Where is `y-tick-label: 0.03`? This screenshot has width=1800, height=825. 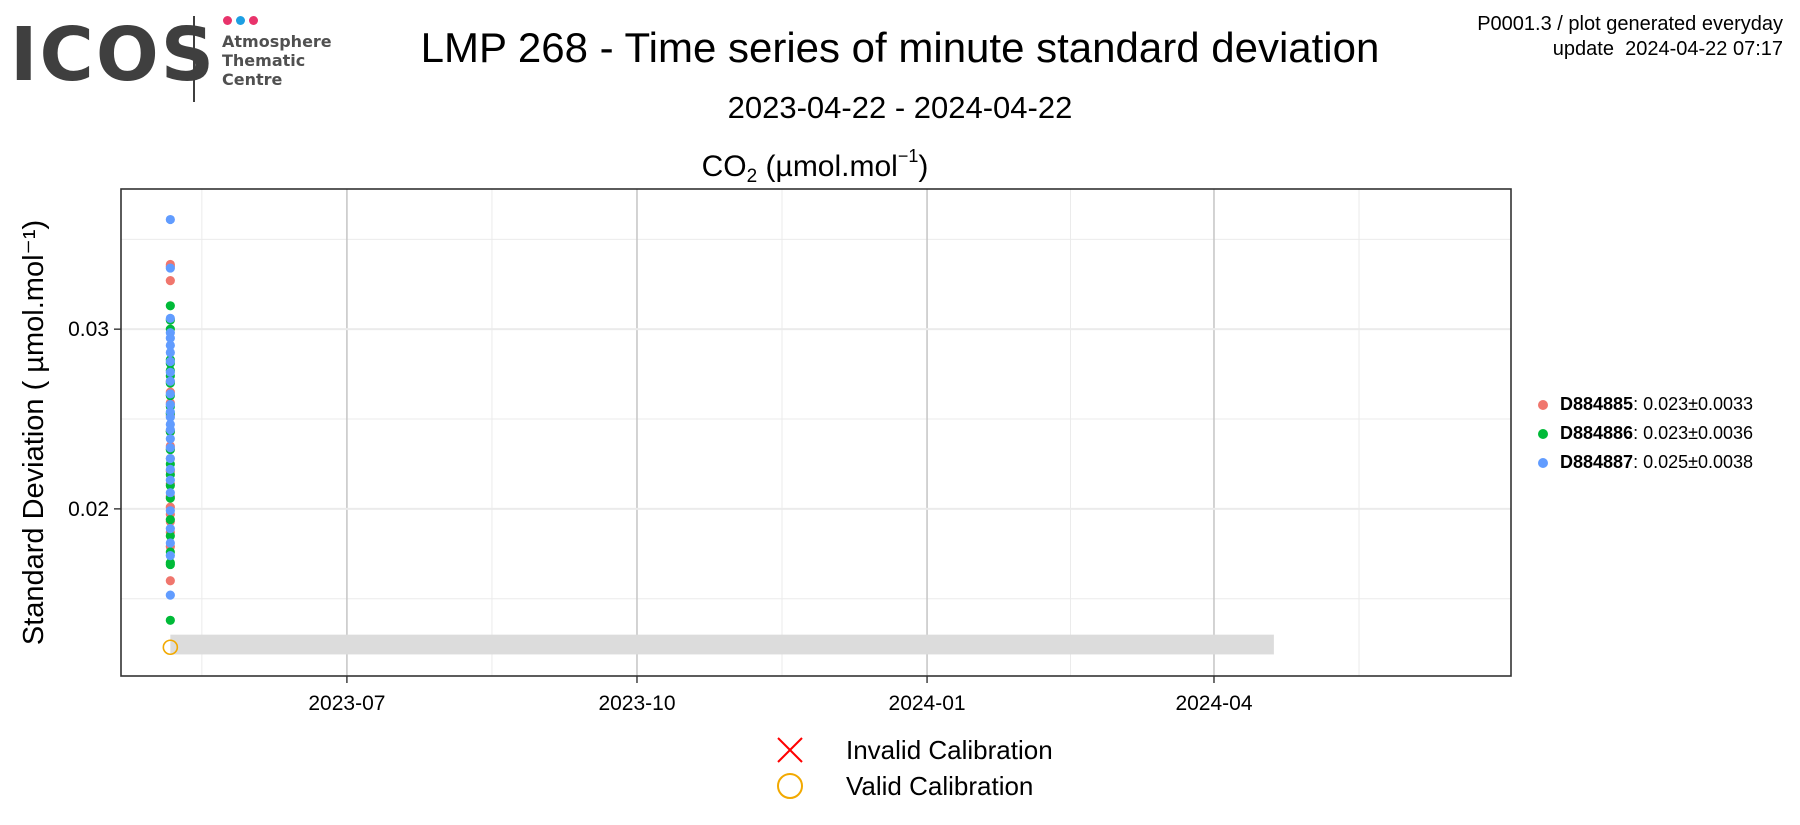 y-tick-label: 0.03 is located at coordinates (88, 329).